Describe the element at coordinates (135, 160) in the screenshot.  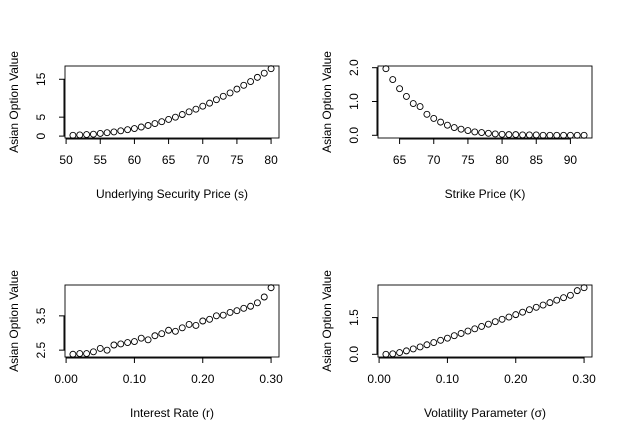
I see `x-tick-label: 60` at that location.